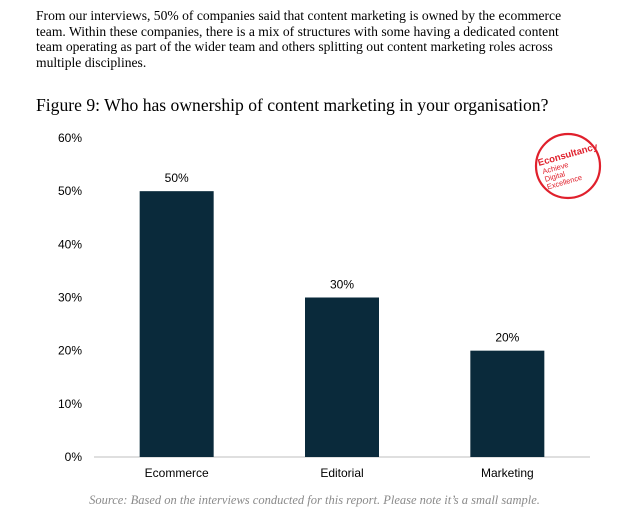  Describe the element at coordinates (177, 178) in the screenshot. I see `data-label: 50%` at that location.